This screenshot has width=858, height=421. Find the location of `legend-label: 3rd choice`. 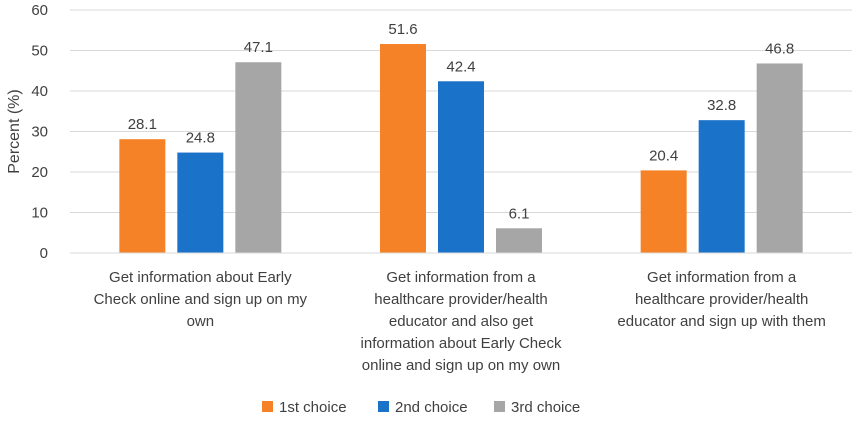

legend-label: 3rd choice is located at coordinates (545, 407).